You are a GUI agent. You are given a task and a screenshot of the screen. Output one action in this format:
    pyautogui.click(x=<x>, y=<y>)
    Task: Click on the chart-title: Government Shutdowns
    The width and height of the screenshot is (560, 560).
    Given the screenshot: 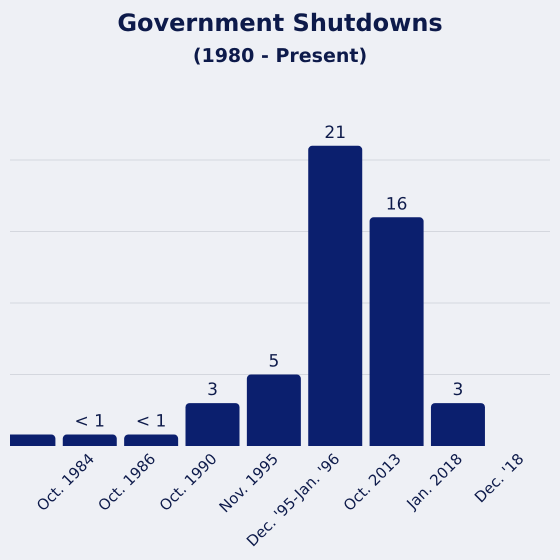 What is the action you would take?
    pyautogui.click(x=280, y=22)
    